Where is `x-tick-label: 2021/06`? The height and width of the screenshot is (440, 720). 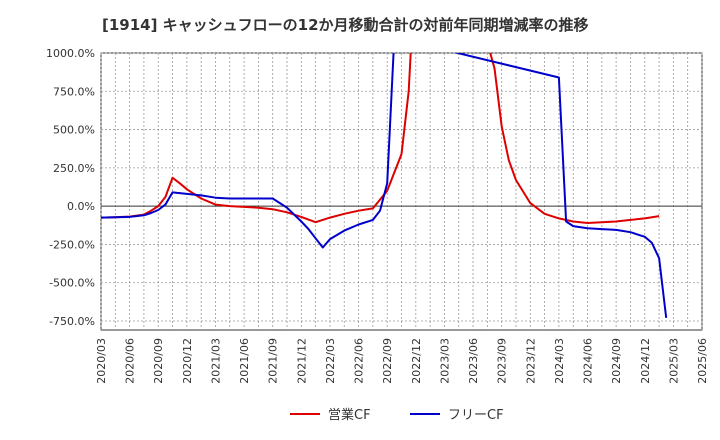 x-tick-label: 2021/06 is located at coordinates (244, 361).